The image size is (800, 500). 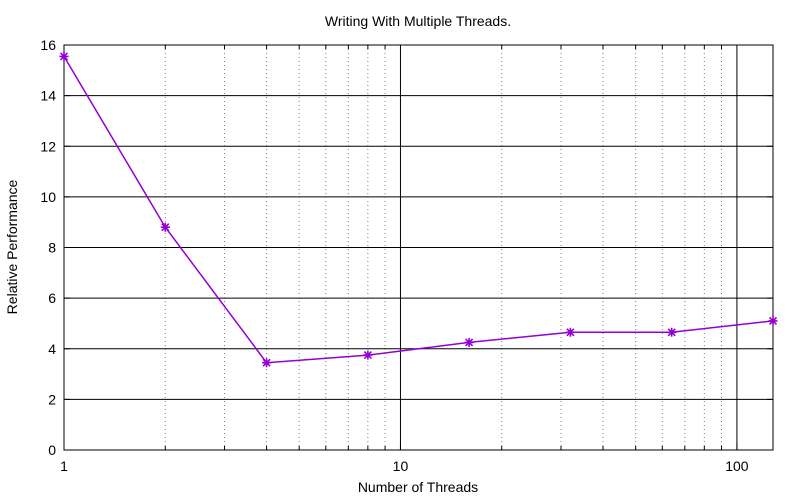 I want to click on x-axis-title: Number of Threads, so click(x=418, y=487).